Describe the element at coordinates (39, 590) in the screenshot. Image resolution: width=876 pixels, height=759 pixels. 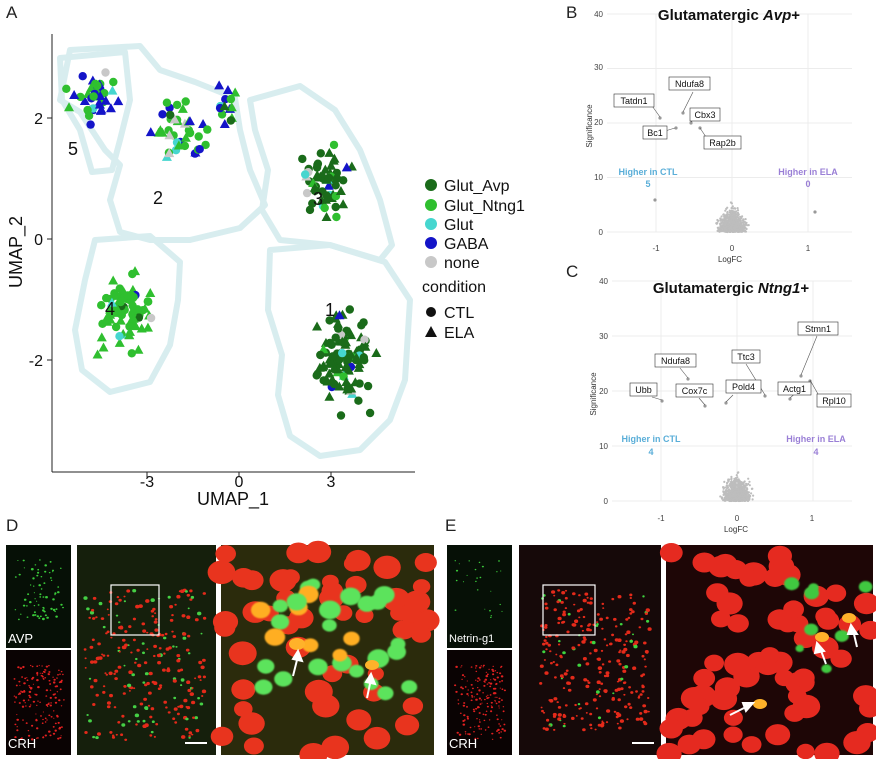
I see `avp-channel-signal` at that location.